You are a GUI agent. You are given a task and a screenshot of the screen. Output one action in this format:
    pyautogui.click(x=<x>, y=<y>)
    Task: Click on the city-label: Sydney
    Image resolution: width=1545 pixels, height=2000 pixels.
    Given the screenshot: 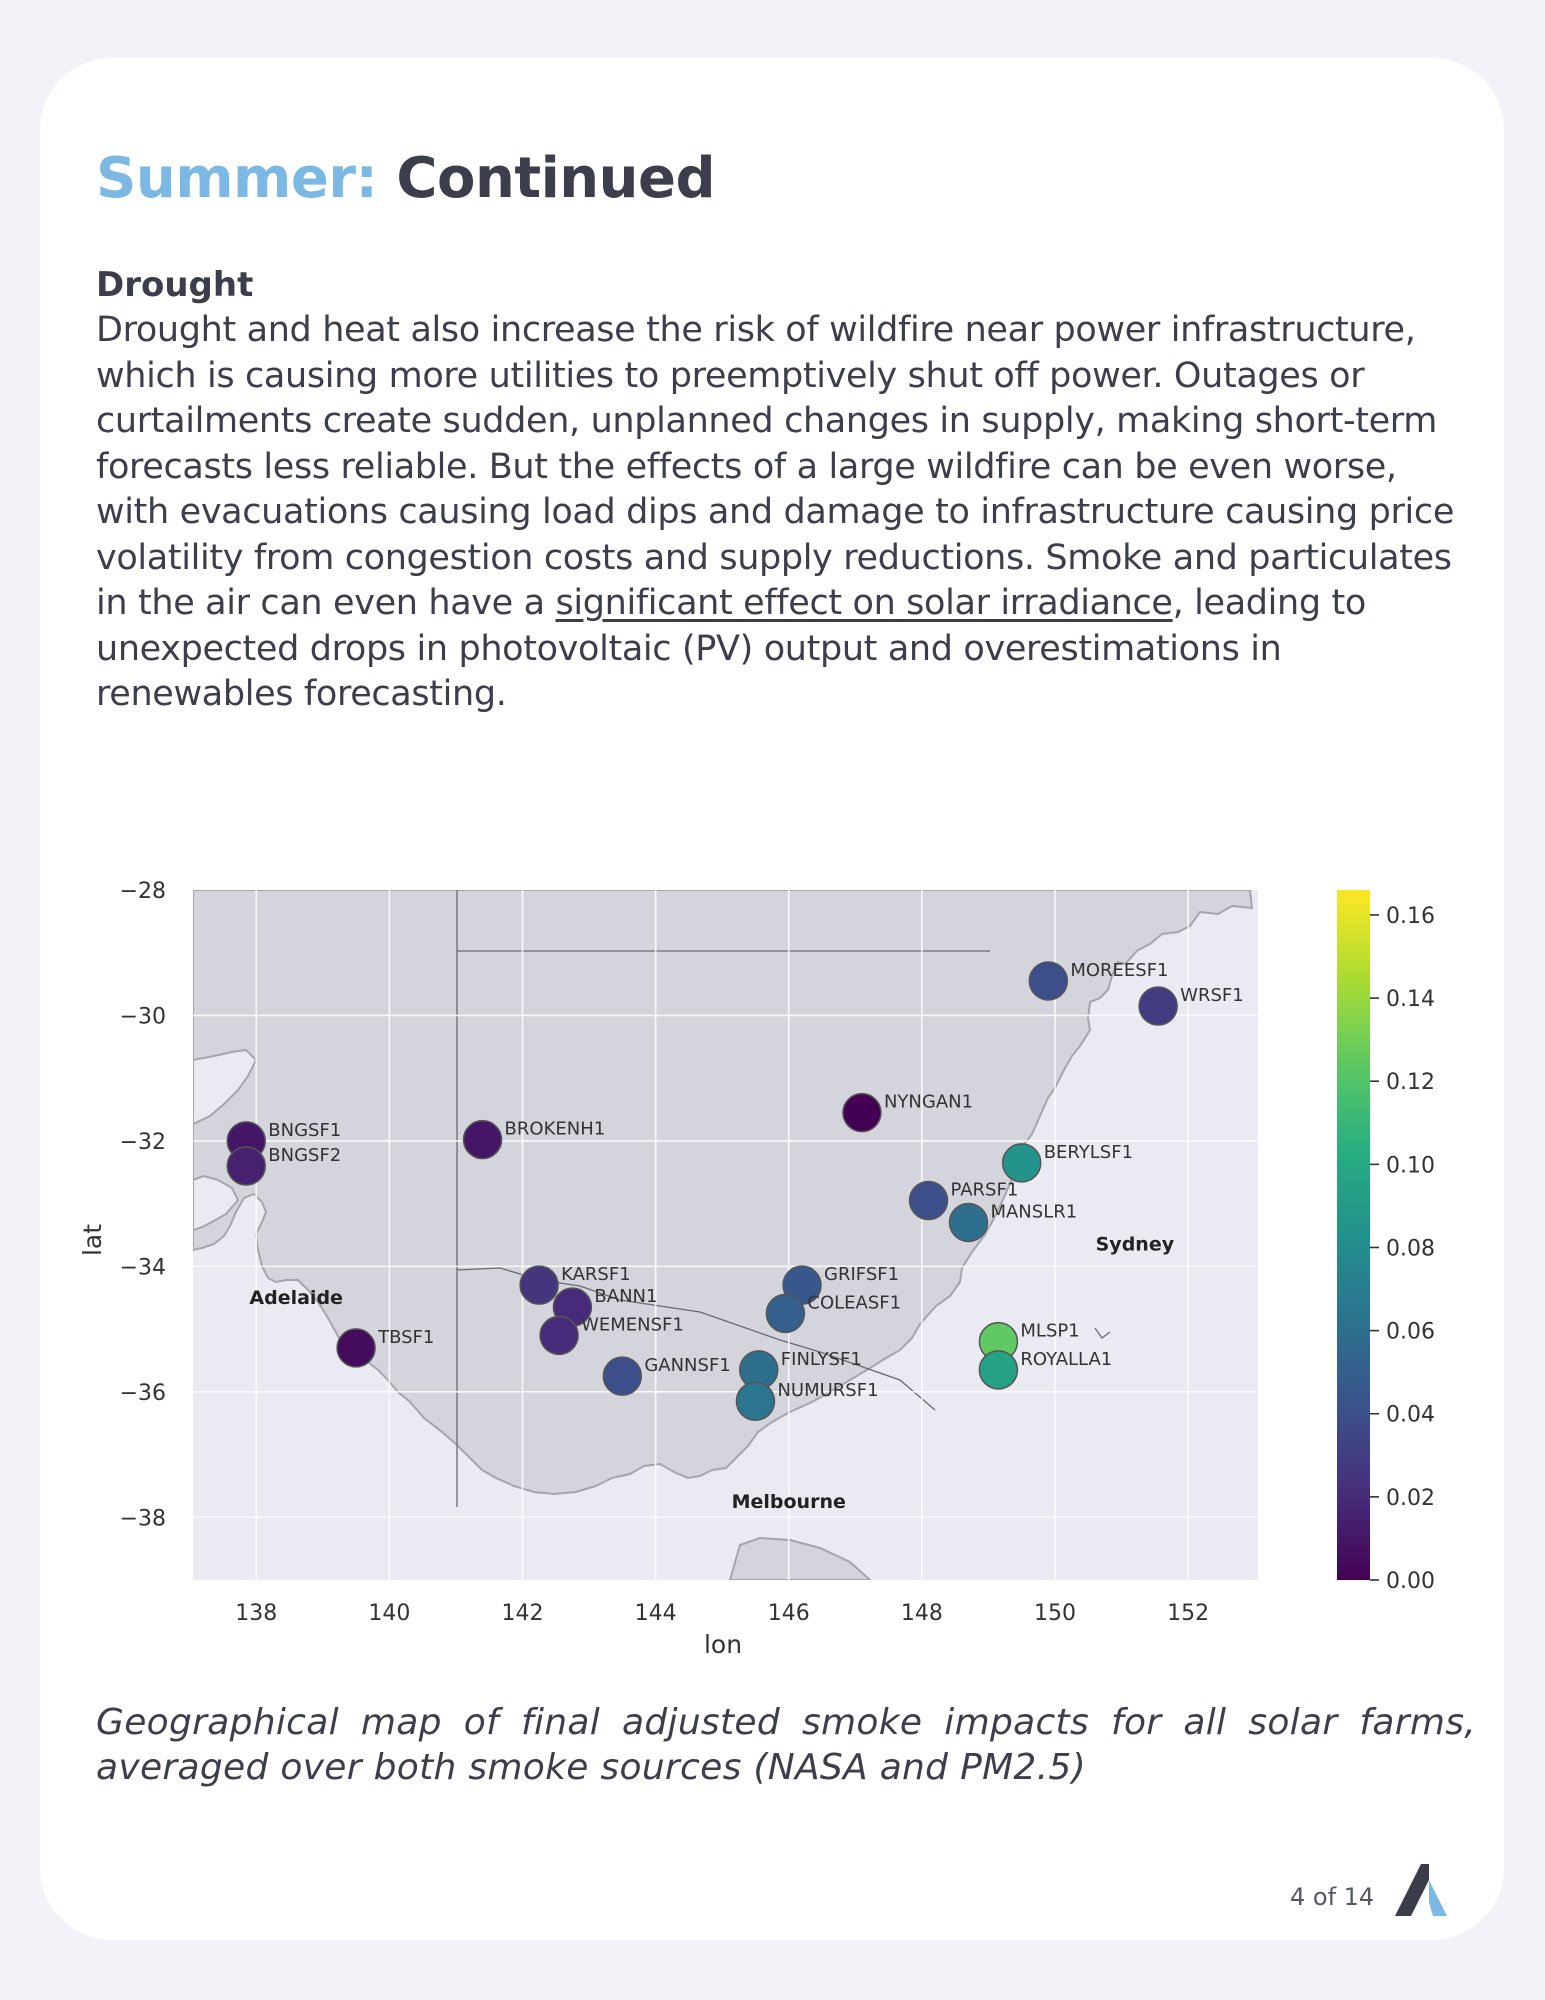 What is the action you would take?
    pyautogui.click(x=1135, y=1245)
    